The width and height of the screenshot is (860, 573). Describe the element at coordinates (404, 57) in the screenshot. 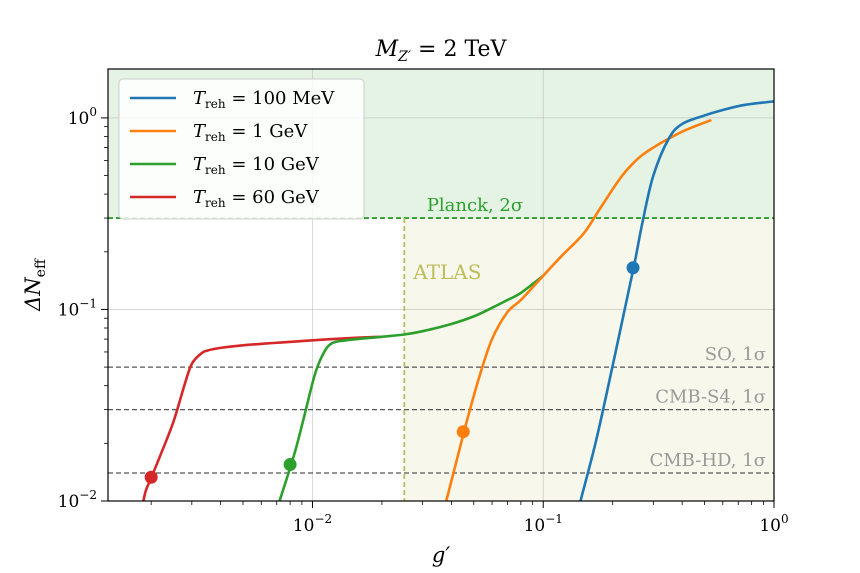

I see `title-sub: Z′` at that location.